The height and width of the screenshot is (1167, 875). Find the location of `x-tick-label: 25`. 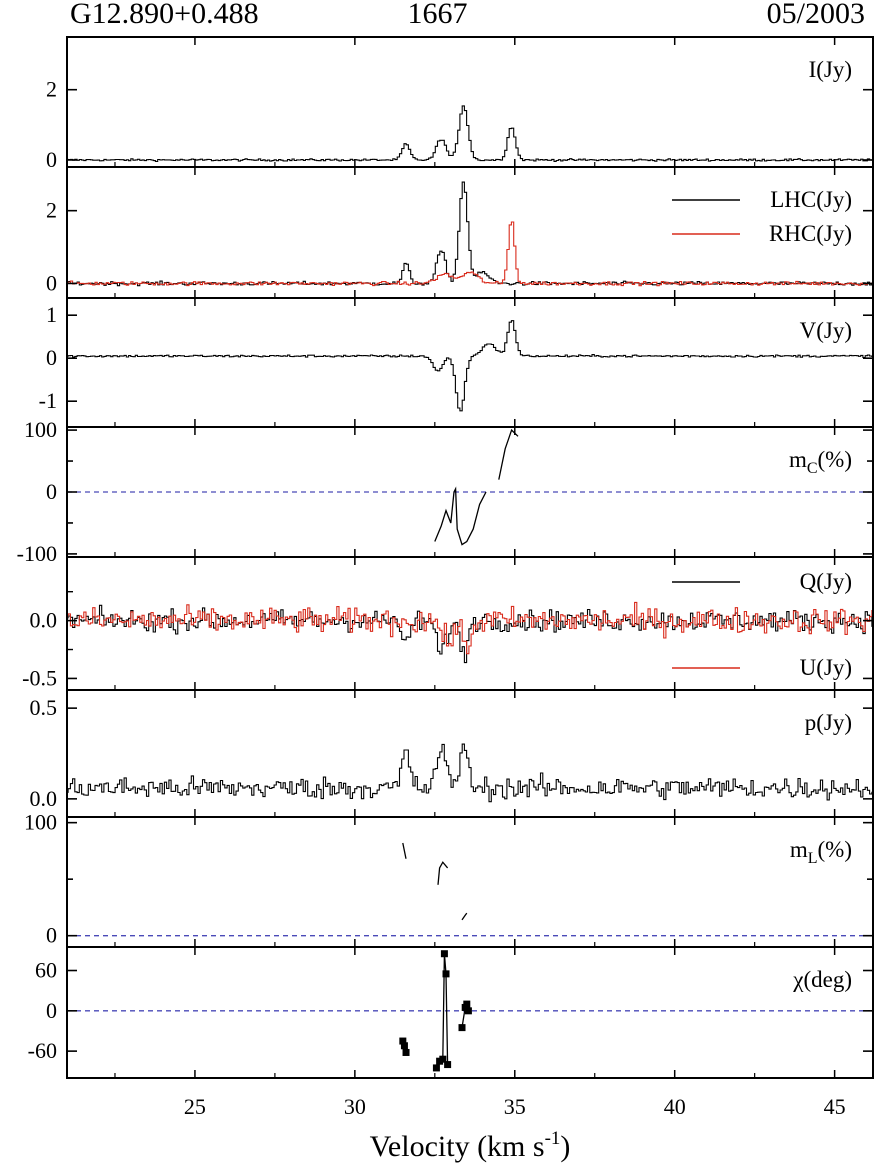

x-tick-label: 25 is located at coordinates (195, 1106).